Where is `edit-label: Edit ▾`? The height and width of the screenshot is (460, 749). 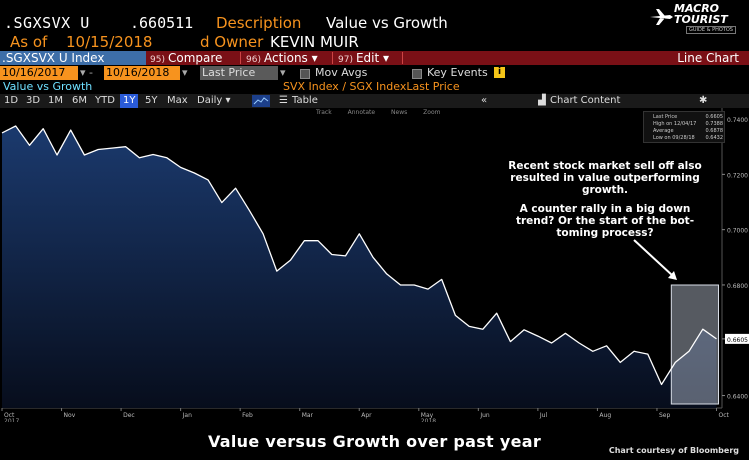 edit-label: Edit ▾ is located at coordinates (372, 58).